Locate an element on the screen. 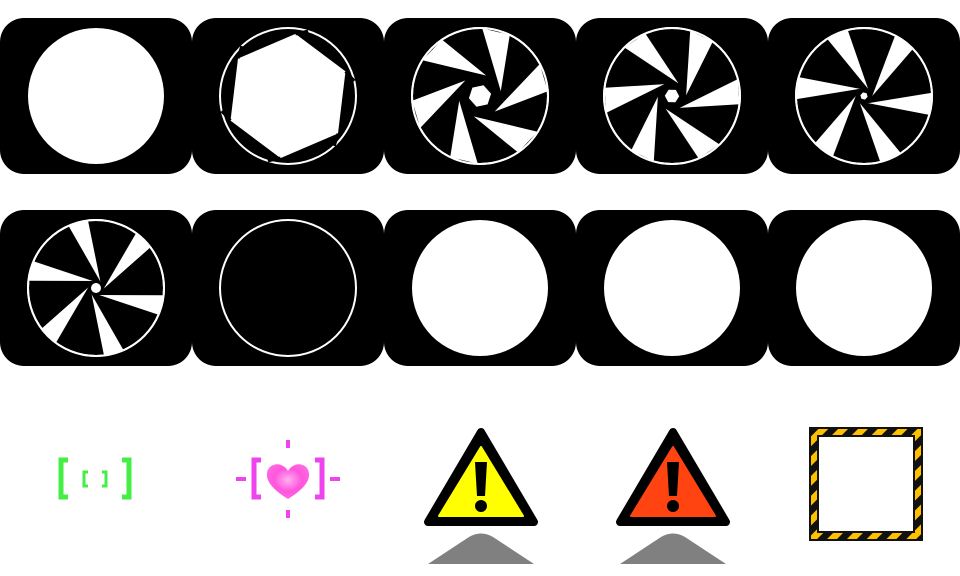 This screenshot has height=576, width=960. aperture-flash-2-frame is located at coordinates (672, 288).